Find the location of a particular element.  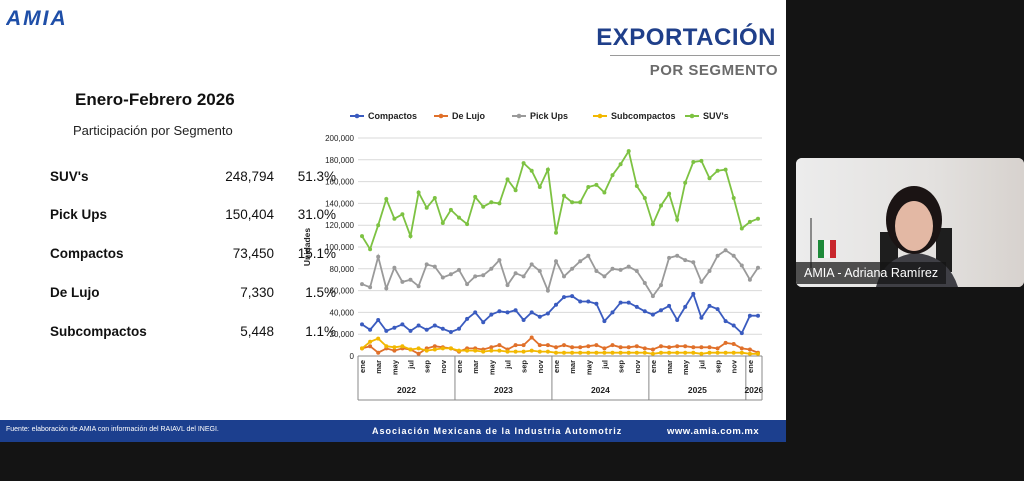

segment-row: SUV's 248,794 51.3% is located at coordinates (193, 179).